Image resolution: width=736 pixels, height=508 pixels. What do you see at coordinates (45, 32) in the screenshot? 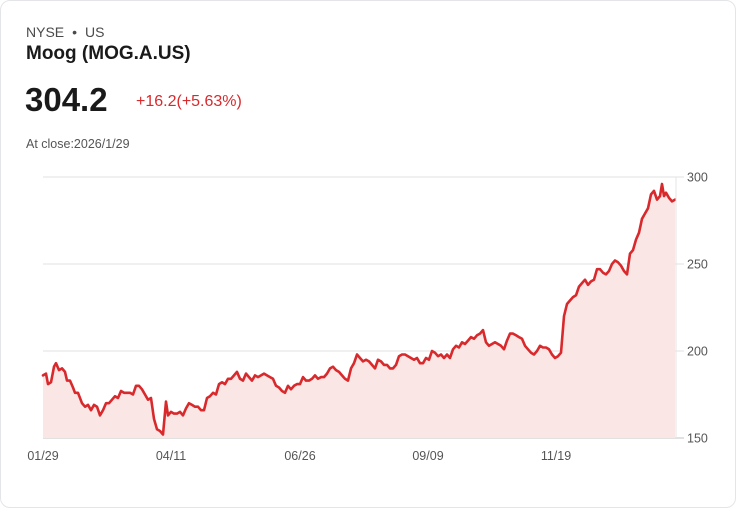
I see `exchange-name: NYSE` at bounding box center [45, 32].